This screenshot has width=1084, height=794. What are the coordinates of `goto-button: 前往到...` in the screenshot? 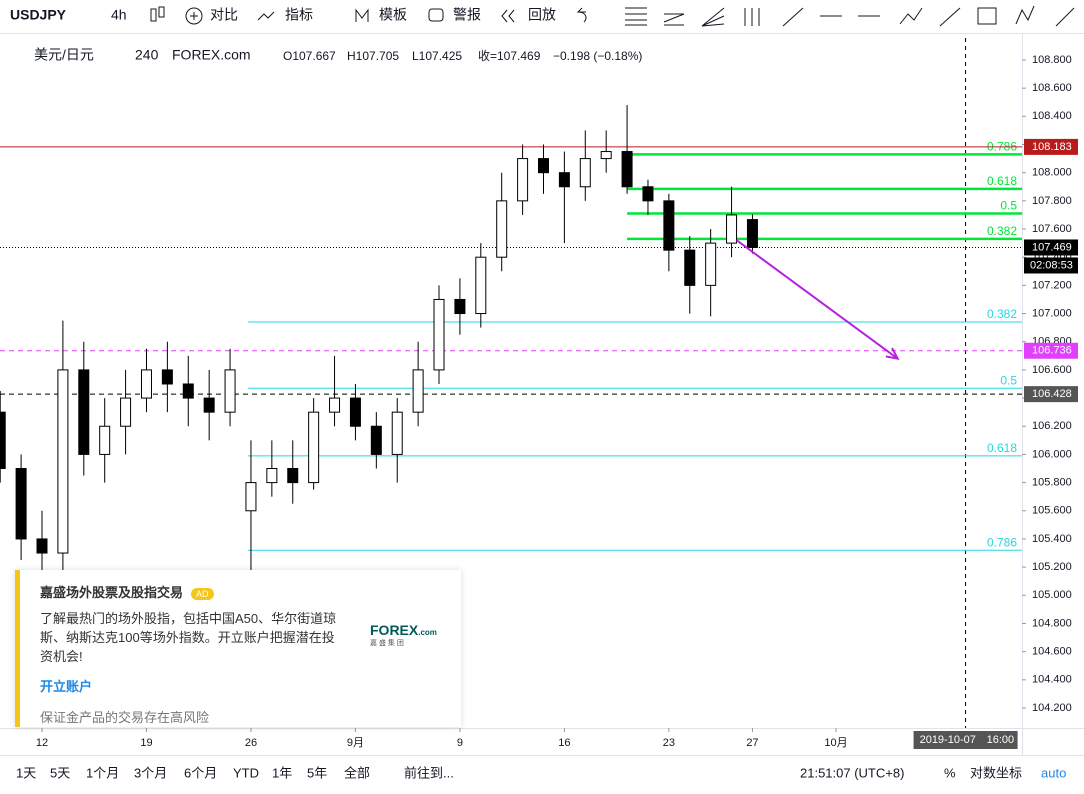 It's located at (429, 772).